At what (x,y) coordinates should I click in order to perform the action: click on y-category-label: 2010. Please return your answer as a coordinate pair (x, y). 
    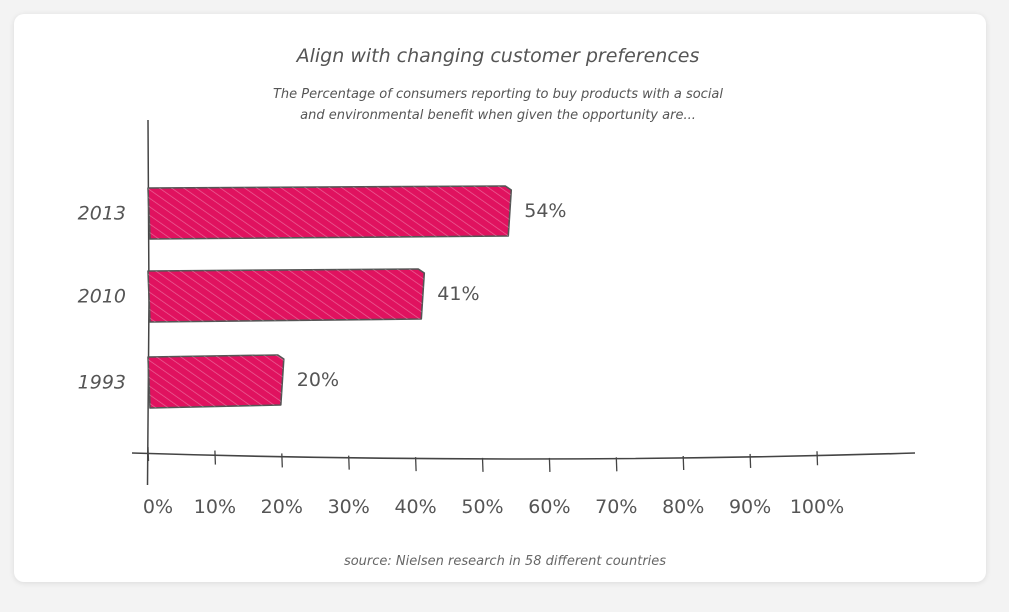
    Looking at the image, I should click on (102, 297).